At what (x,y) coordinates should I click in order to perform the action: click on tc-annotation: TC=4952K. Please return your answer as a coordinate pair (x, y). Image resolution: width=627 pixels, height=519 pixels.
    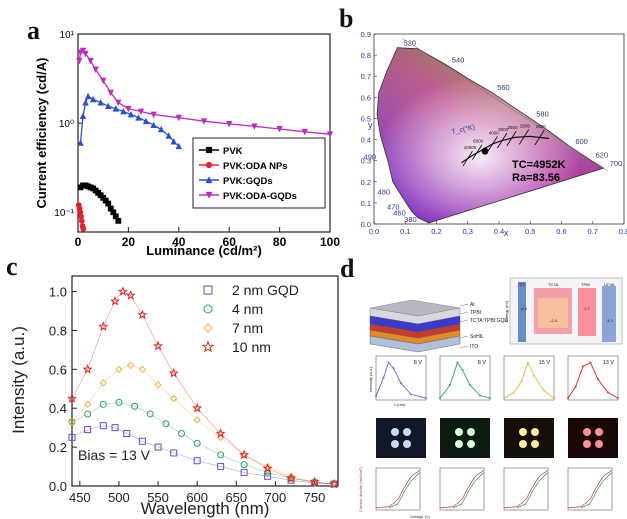
    Looking at the image, I should click on (539, 165).